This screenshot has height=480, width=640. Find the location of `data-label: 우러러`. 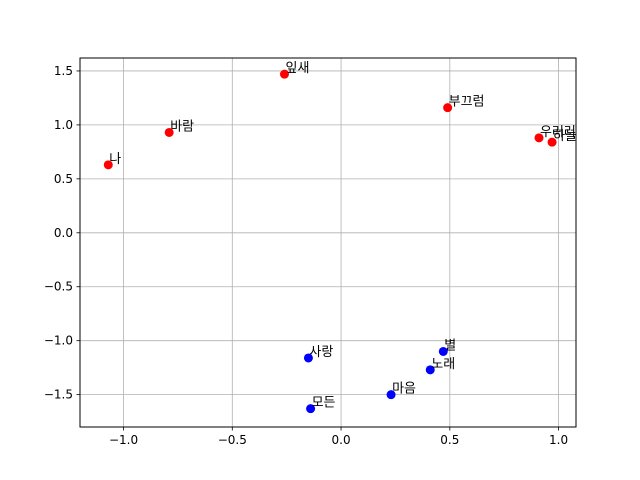

data-label: 우러러 is located at coordinates (558, 132).